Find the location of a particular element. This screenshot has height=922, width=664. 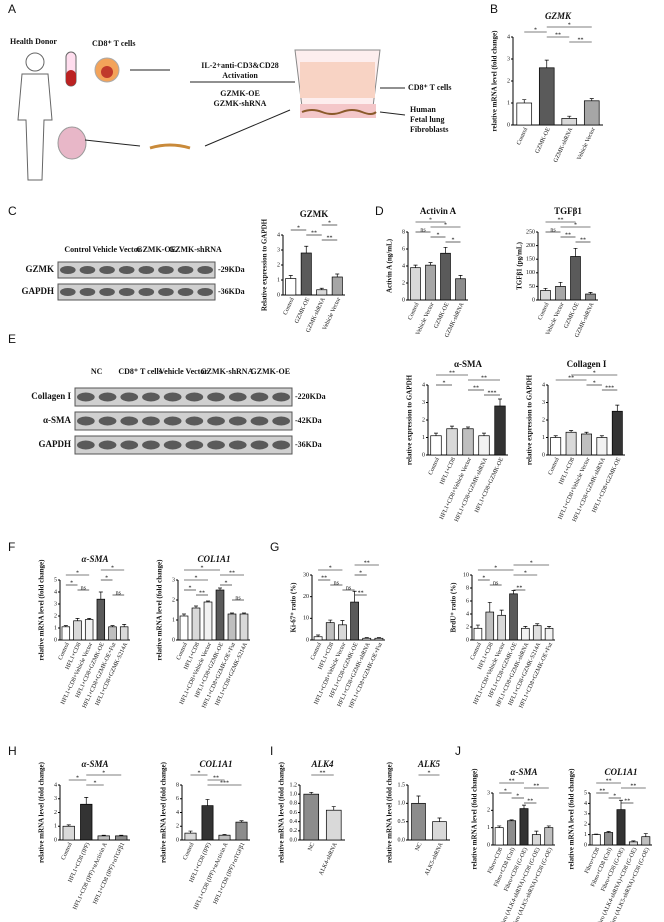

panel-letter: J is located at coordinates (458, 751).